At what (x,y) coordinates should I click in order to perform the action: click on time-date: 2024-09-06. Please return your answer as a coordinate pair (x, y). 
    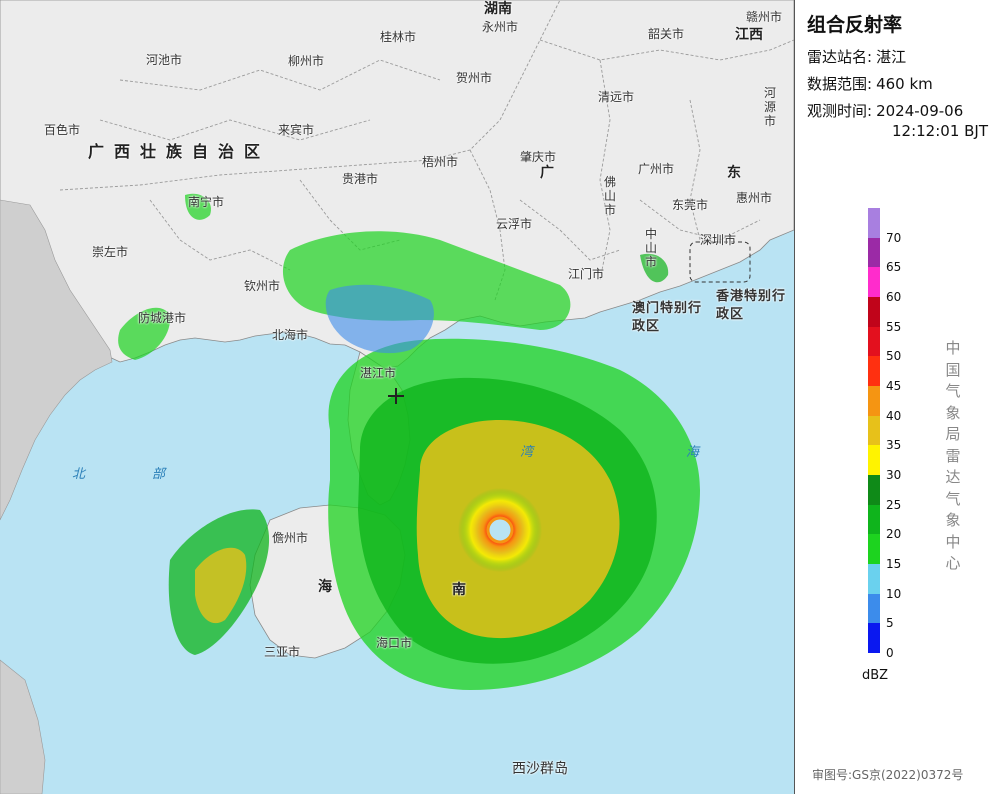
    Looking at the image, I should click on (920, 111).